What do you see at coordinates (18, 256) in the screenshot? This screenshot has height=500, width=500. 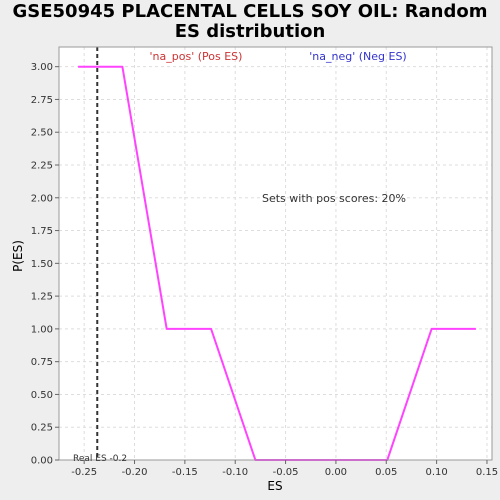 I see `y-axis-label: P(ES)` at bounding box center [18, 256].